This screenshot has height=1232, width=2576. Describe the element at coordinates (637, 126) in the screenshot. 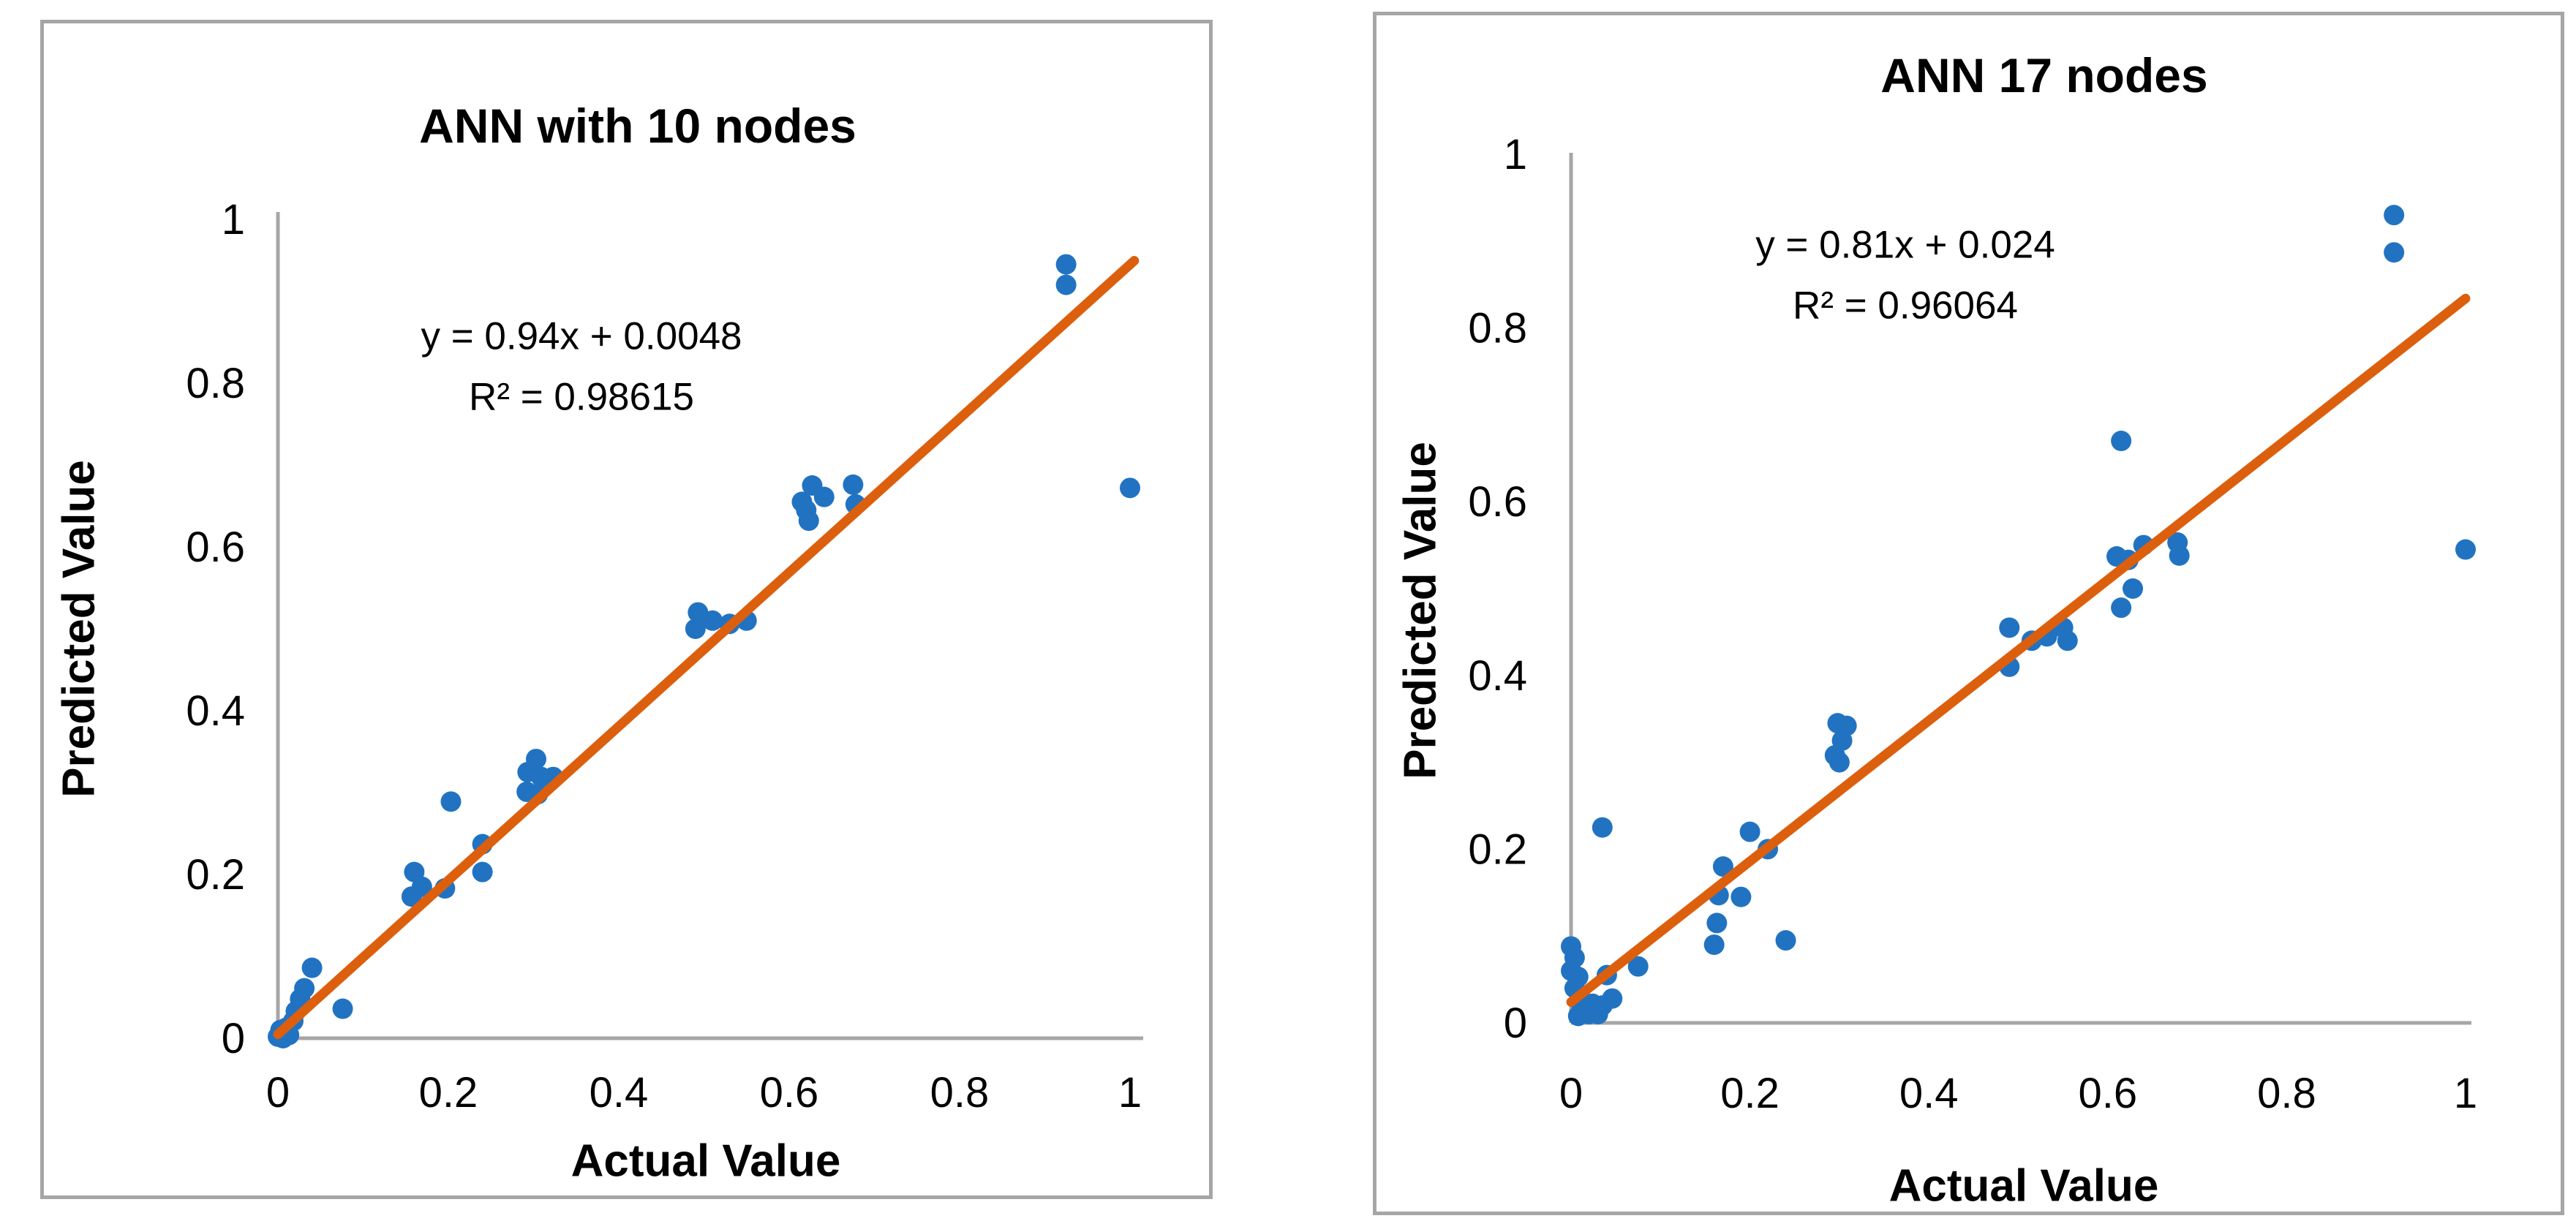

I see `chart-title: ANN with 10 nodes` at that location.